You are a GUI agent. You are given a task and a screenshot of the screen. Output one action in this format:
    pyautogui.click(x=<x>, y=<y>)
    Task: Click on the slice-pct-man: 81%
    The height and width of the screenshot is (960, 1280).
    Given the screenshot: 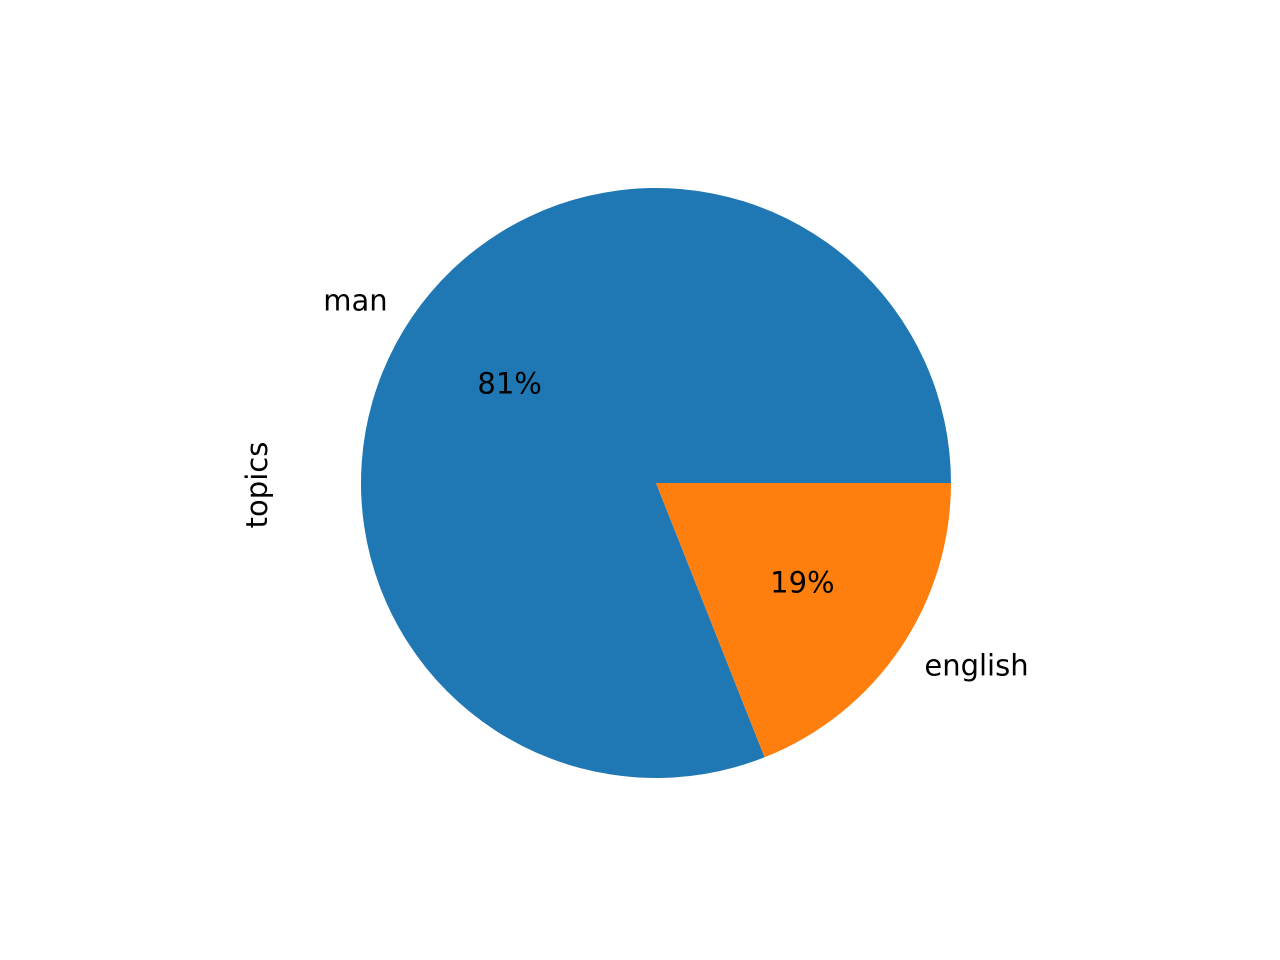 What is the action you would take?
    pyautogui.click(x=509, y=384)
    